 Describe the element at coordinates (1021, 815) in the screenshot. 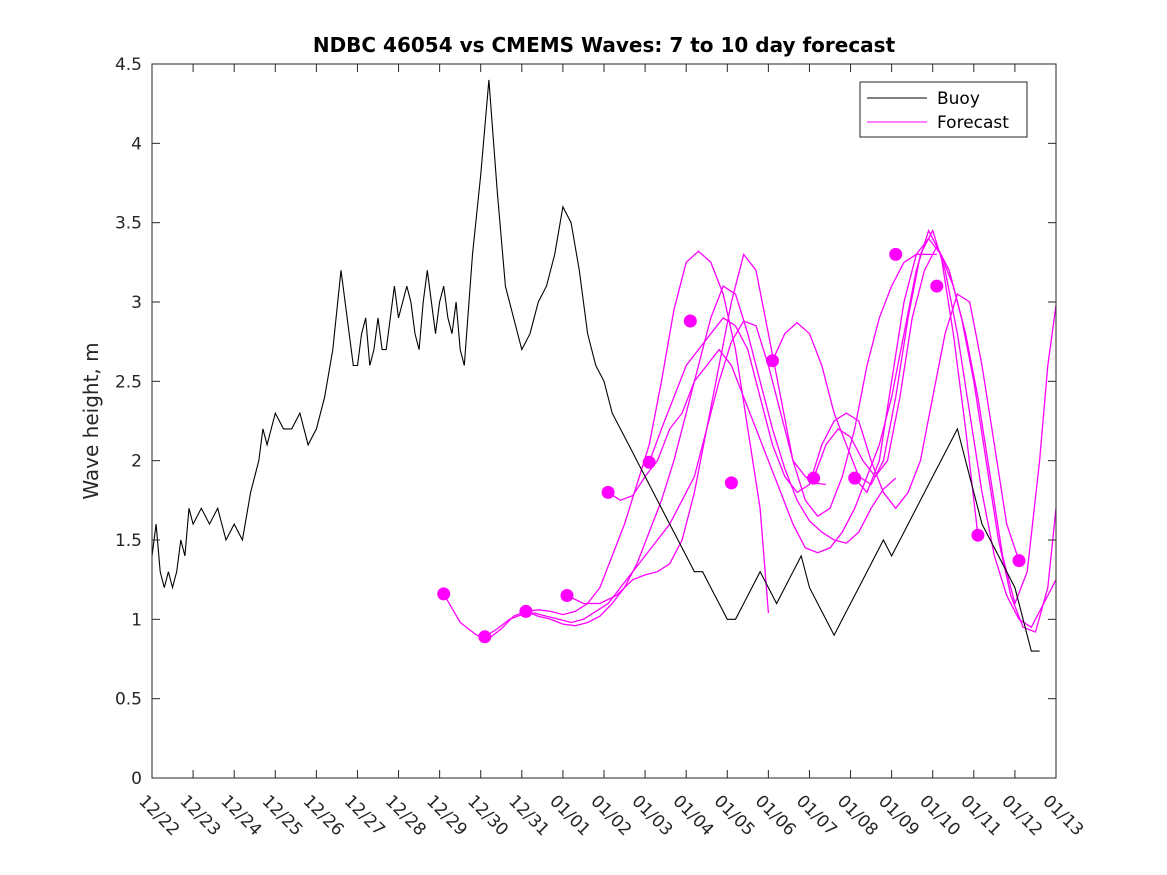

I see `x-tick-label: 01/12` at that location.